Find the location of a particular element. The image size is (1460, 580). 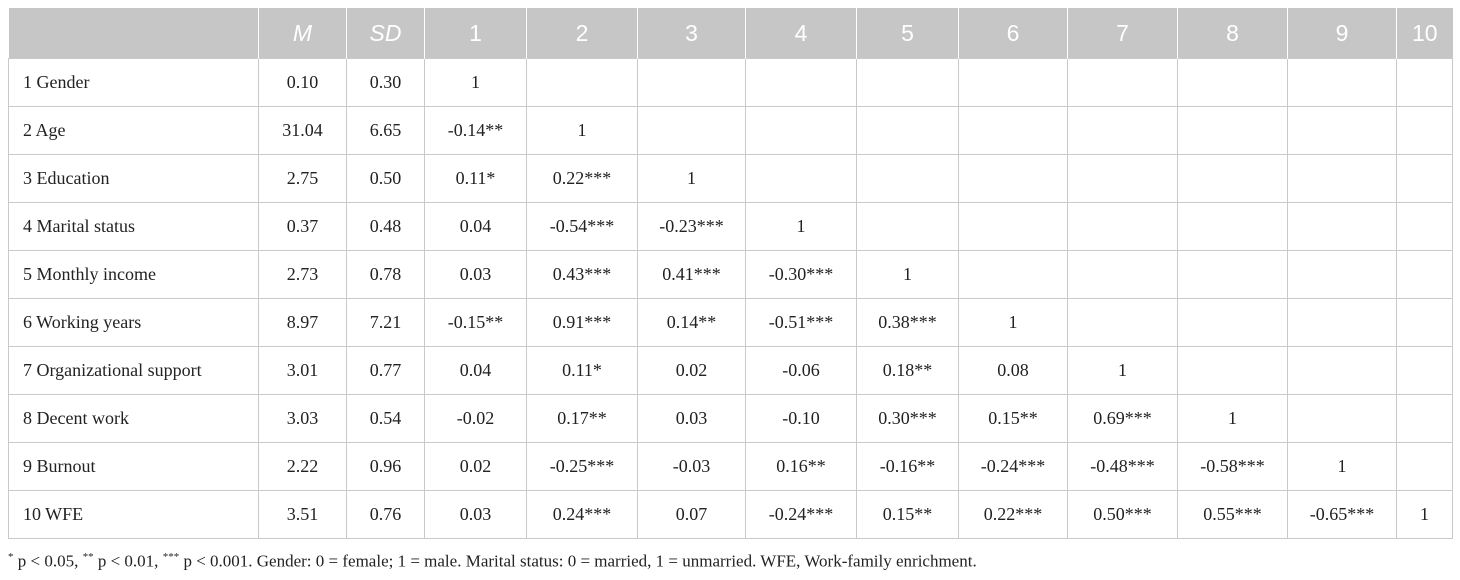

row-label: 10 WFE is located at coordinates (133, 514).